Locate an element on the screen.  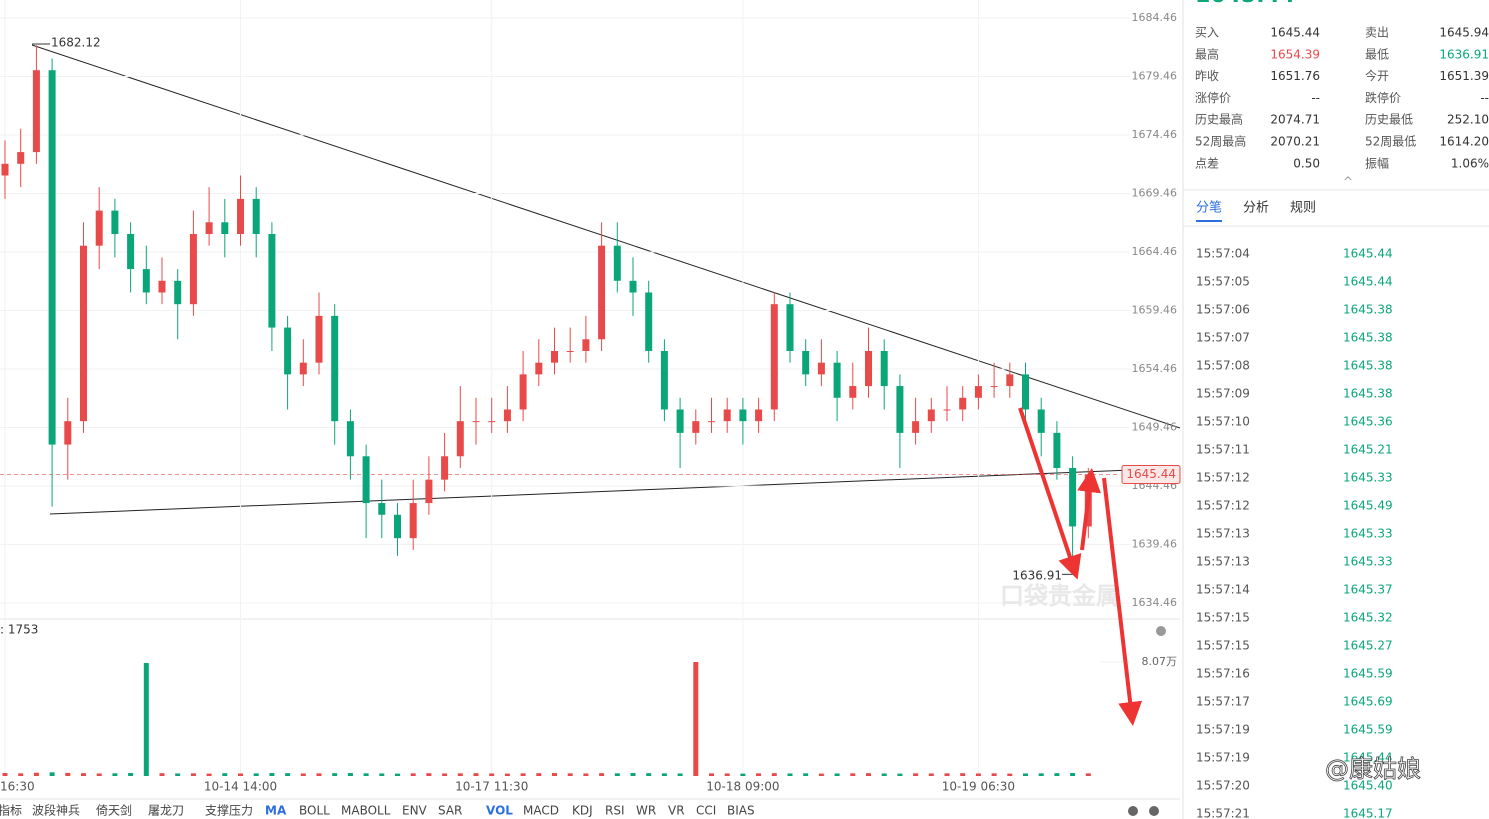
chart-watermark: 口袋贵金属 is located at coordinates (1060, 596).